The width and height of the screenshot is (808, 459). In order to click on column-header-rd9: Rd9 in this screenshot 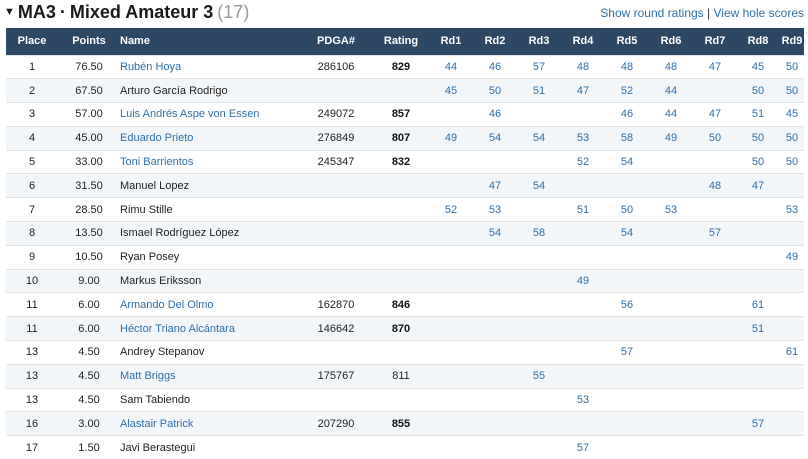, I will do `click(792, 41)`.